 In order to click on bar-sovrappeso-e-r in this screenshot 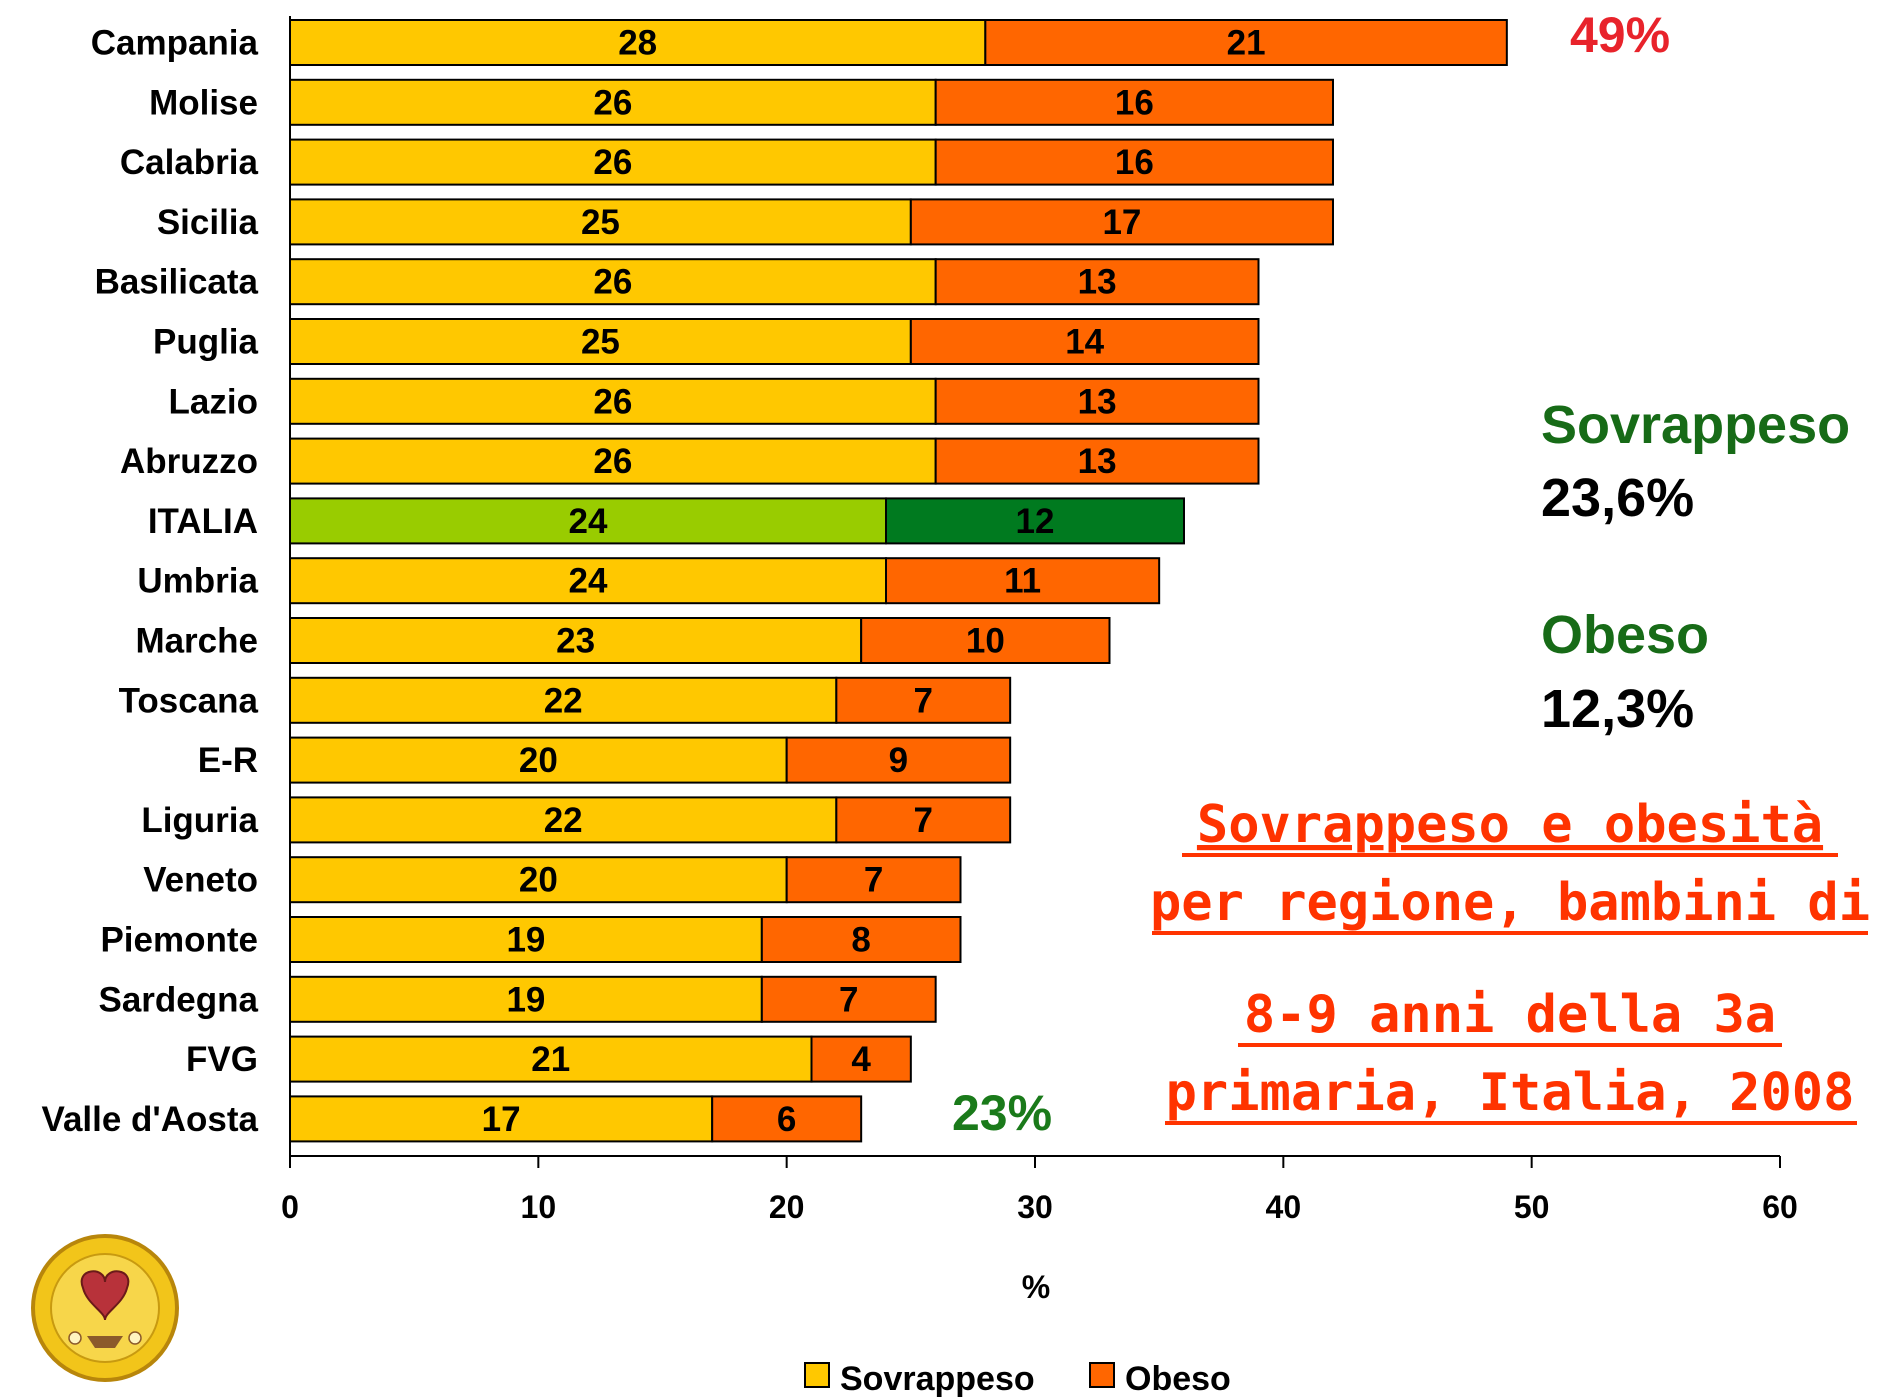, I will do `click(538, 760)`.